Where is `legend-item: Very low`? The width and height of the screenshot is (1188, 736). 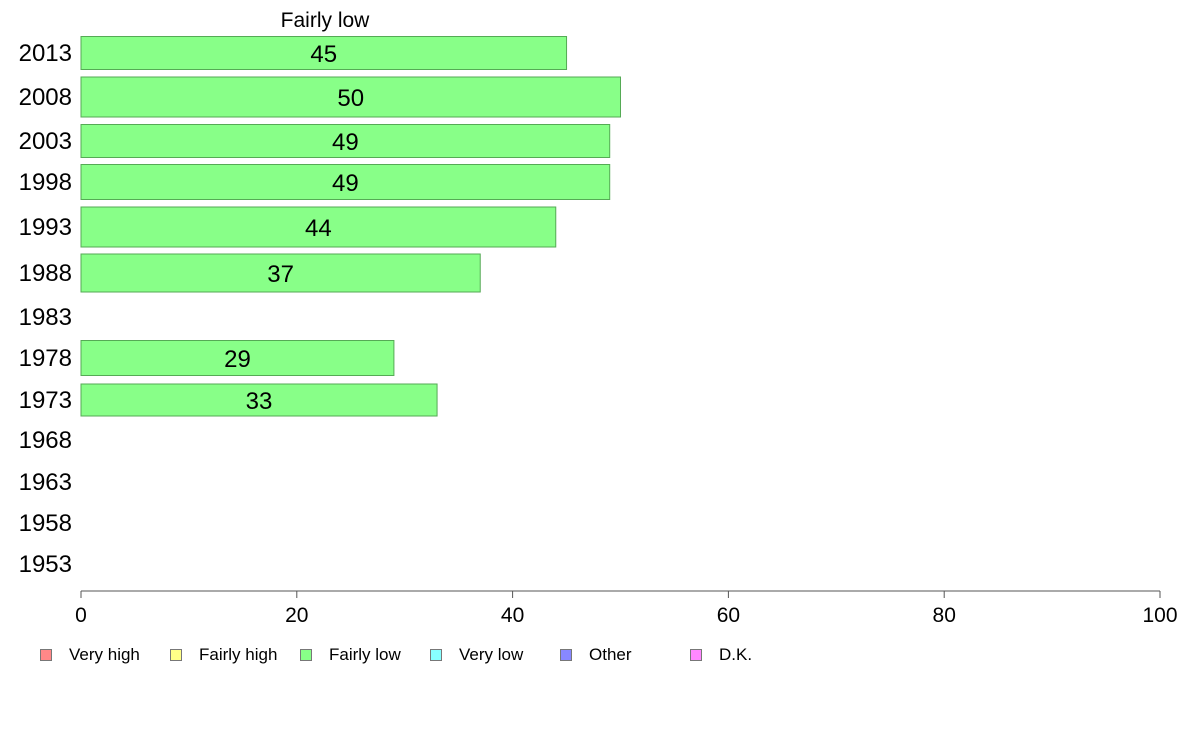 legend-item: Very low is located at coordinates (476, 655).